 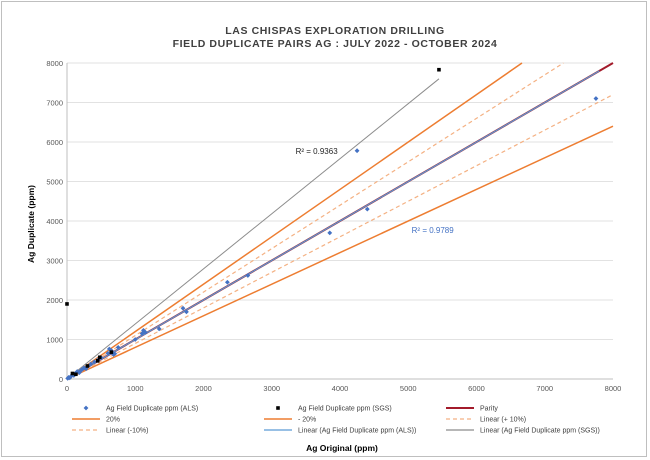 What do you see at coordinates (317, 151) in the screenshot?
I see `annotation-r2-sgs: R² = 0.9363` at bounding box center [317, 151].